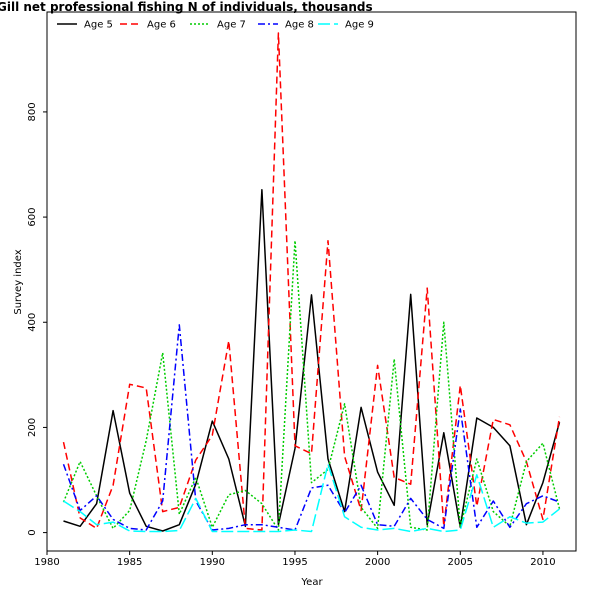 Image resolution: width=600 pixels, height=600 pixels. Describe the element at coordinates (377, 562) in the screenshot. I see `x-tick-label: 2000` at that location.